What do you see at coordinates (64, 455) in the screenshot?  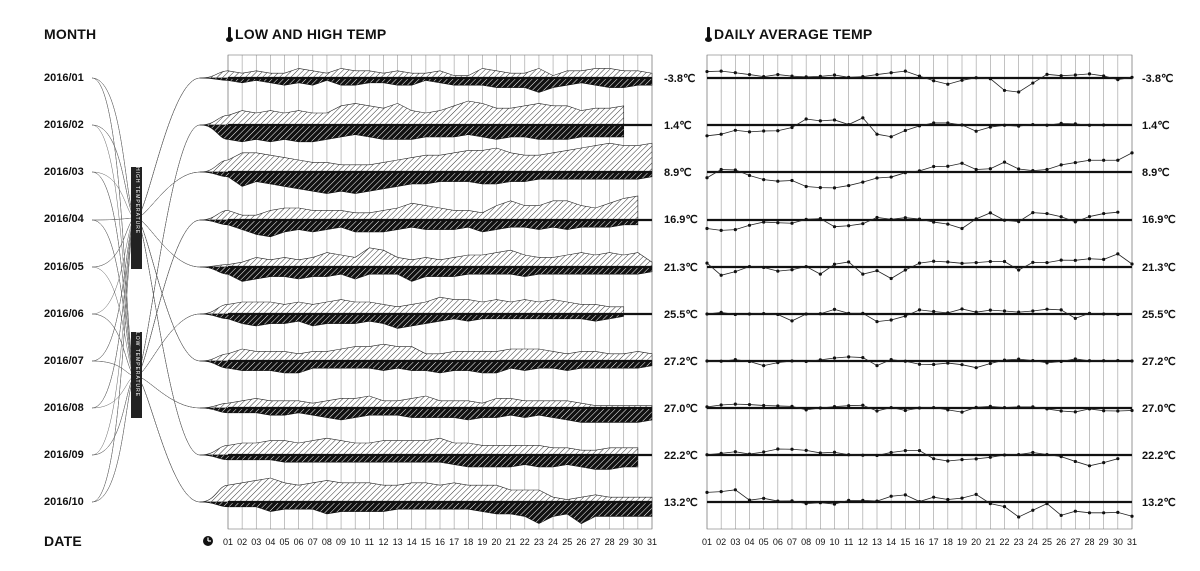 I see `month-label: 2016/09` at bounding box center [64, 455].